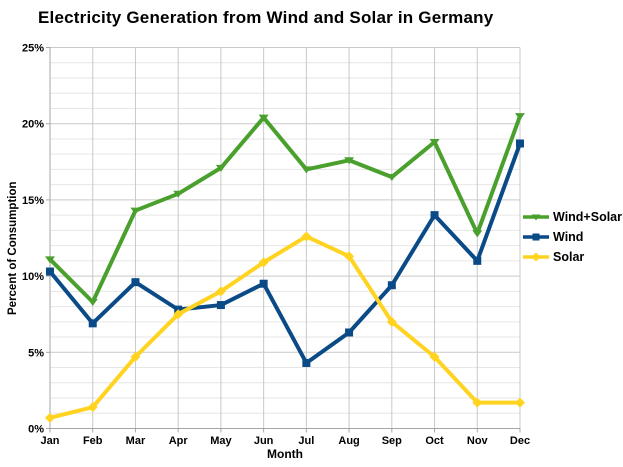  Describe the element at coordinates (50, 441) in the screenshot. I see `x-tick-label: Jan` at that location.